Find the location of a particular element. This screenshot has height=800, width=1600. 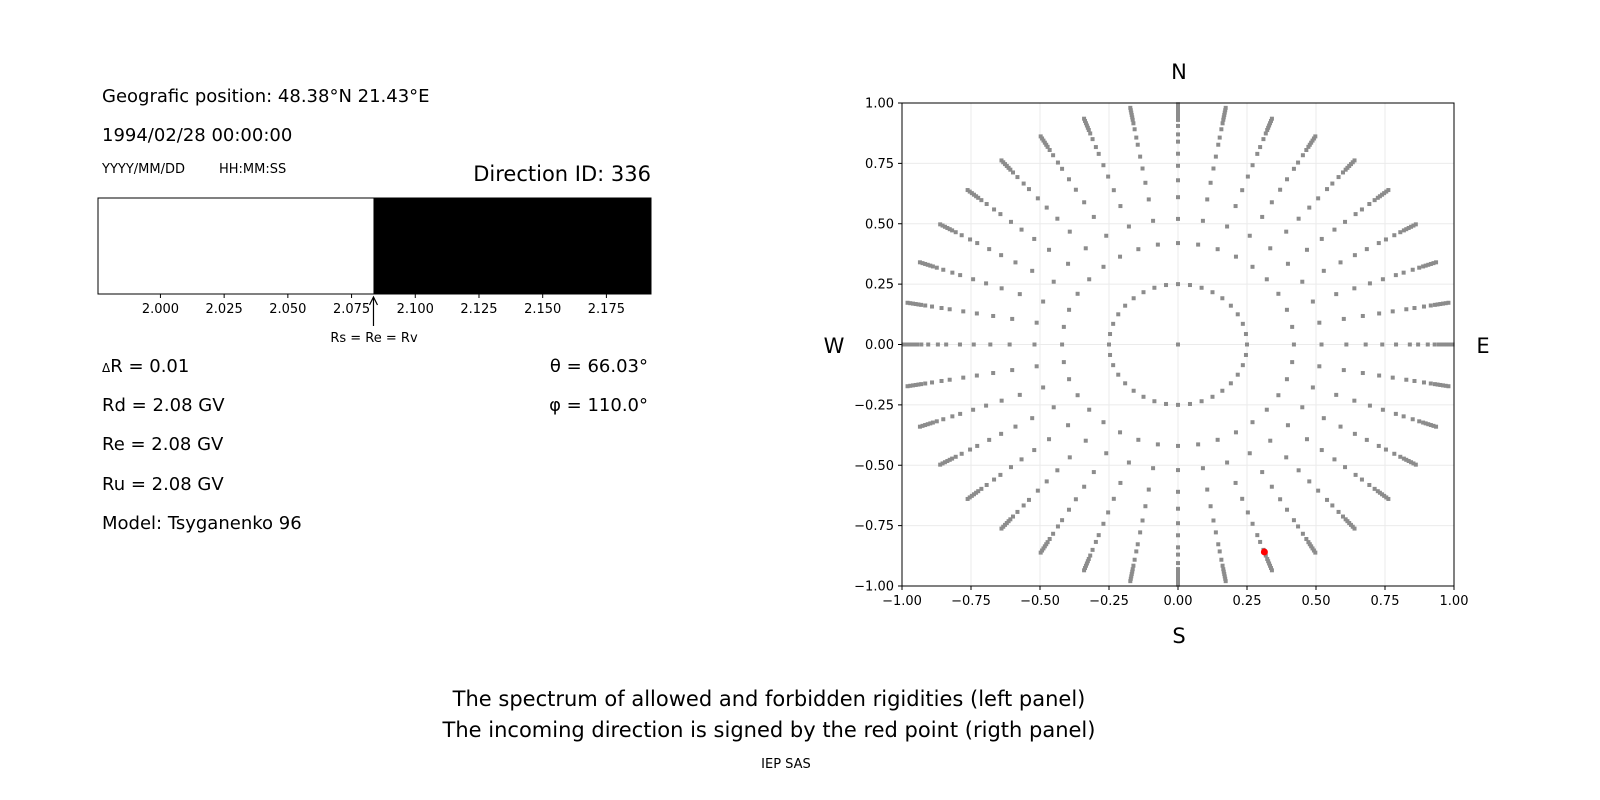

x-tick-label: −0.75 is located at coordinates (971, 601).